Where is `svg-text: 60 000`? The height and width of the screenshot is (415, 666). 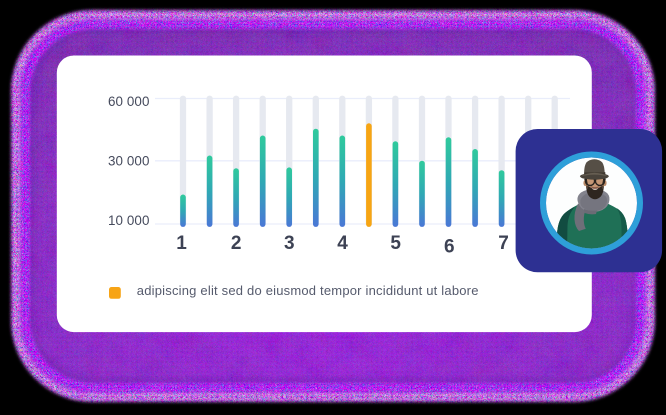 svg-text: 60 000 is located at coordinates (129, 101).